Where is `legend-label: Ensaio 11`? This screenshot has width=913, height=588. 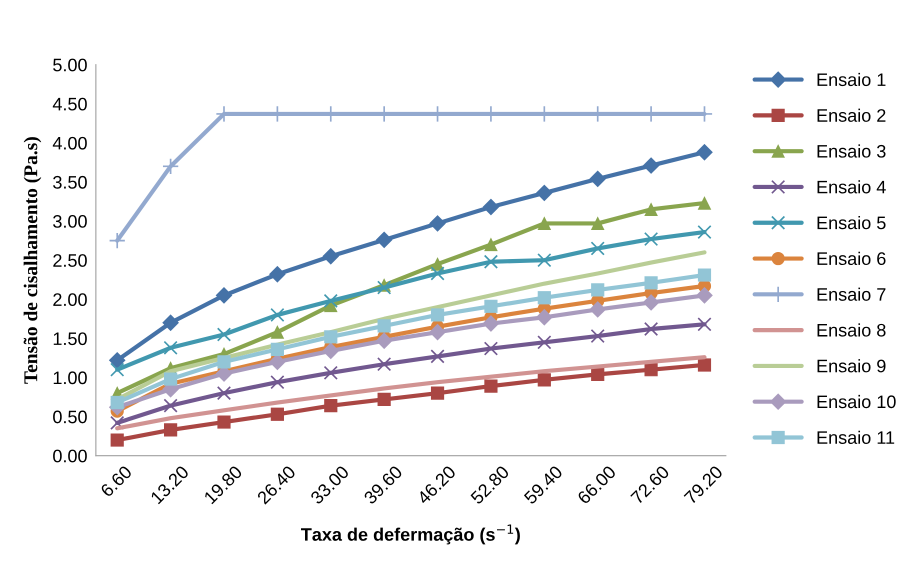 legend-label: Ensaio 11 is located at coordinates (856, 437).